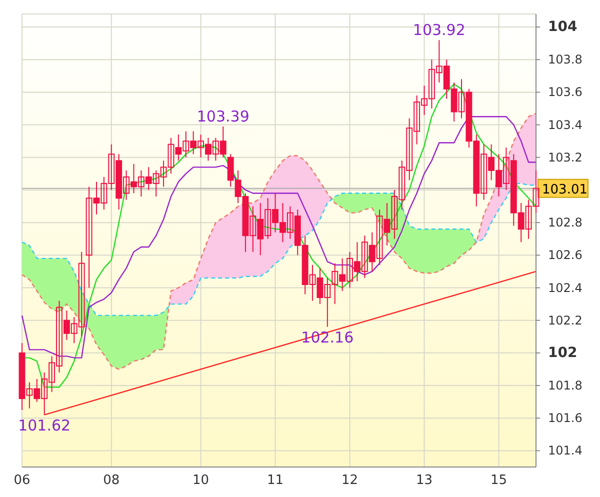 Image resolution: width=600 pixels, height=497 pixels. I want to click on x-tick-label: 11, so click(275, 480).